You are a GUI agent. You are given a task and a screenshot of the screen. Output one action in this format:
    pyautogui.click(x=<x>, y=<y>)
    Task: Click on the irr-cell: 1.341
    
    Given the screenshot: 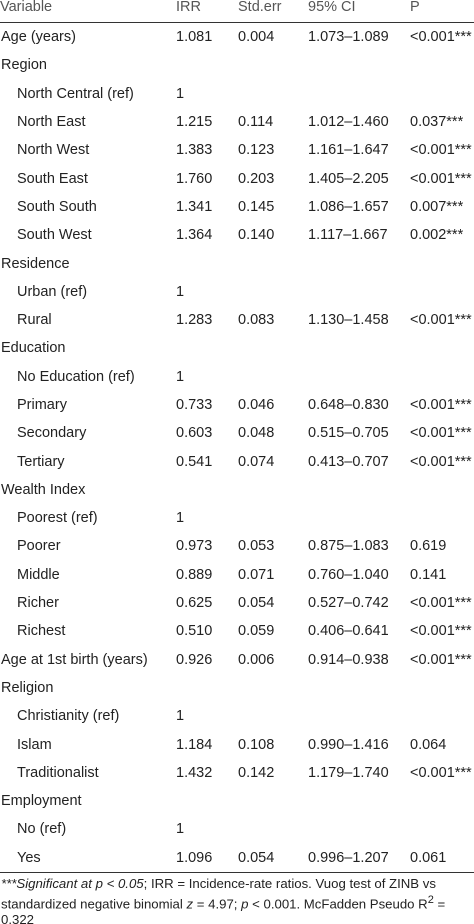 What is the action you would take?
    pyautogui.click(x=194, y=206)
    